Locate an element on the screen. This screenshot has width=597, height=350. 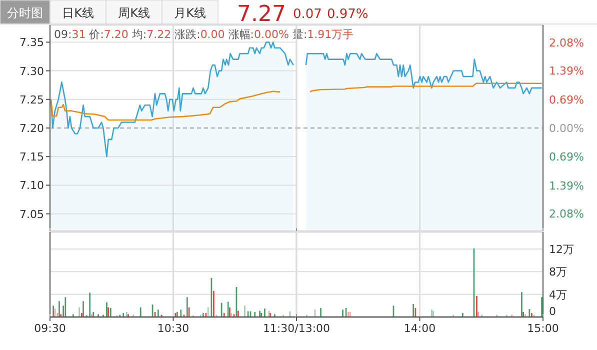
y-tick-label: 7.20 is located at coordinates (32, 128).